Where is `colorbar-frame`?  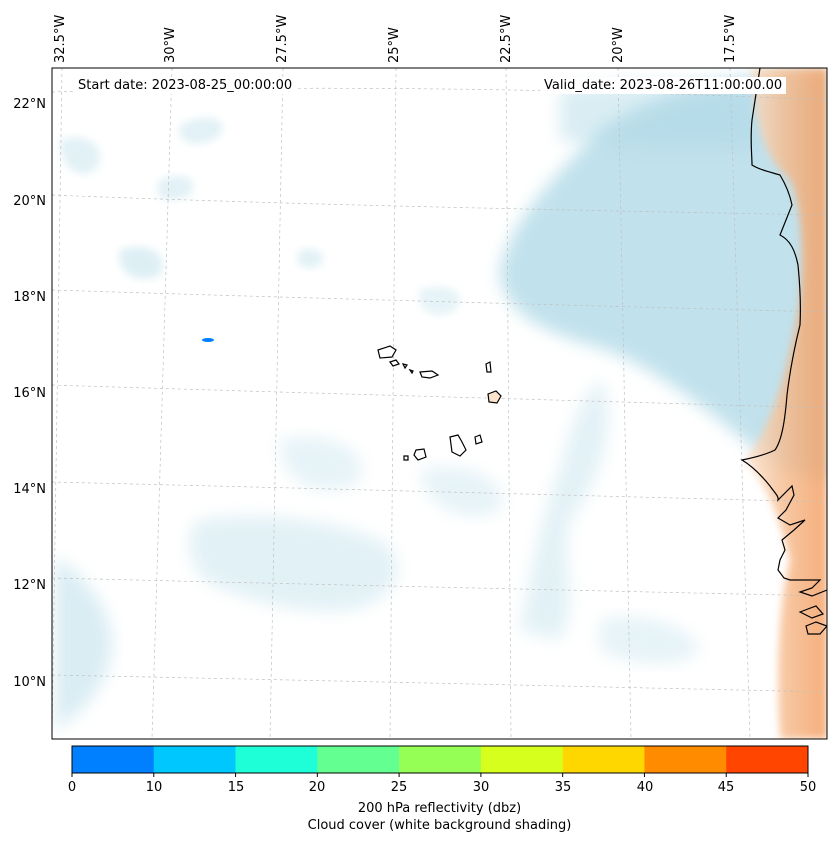 colorbar-frame is located at coordinates (440, 759).